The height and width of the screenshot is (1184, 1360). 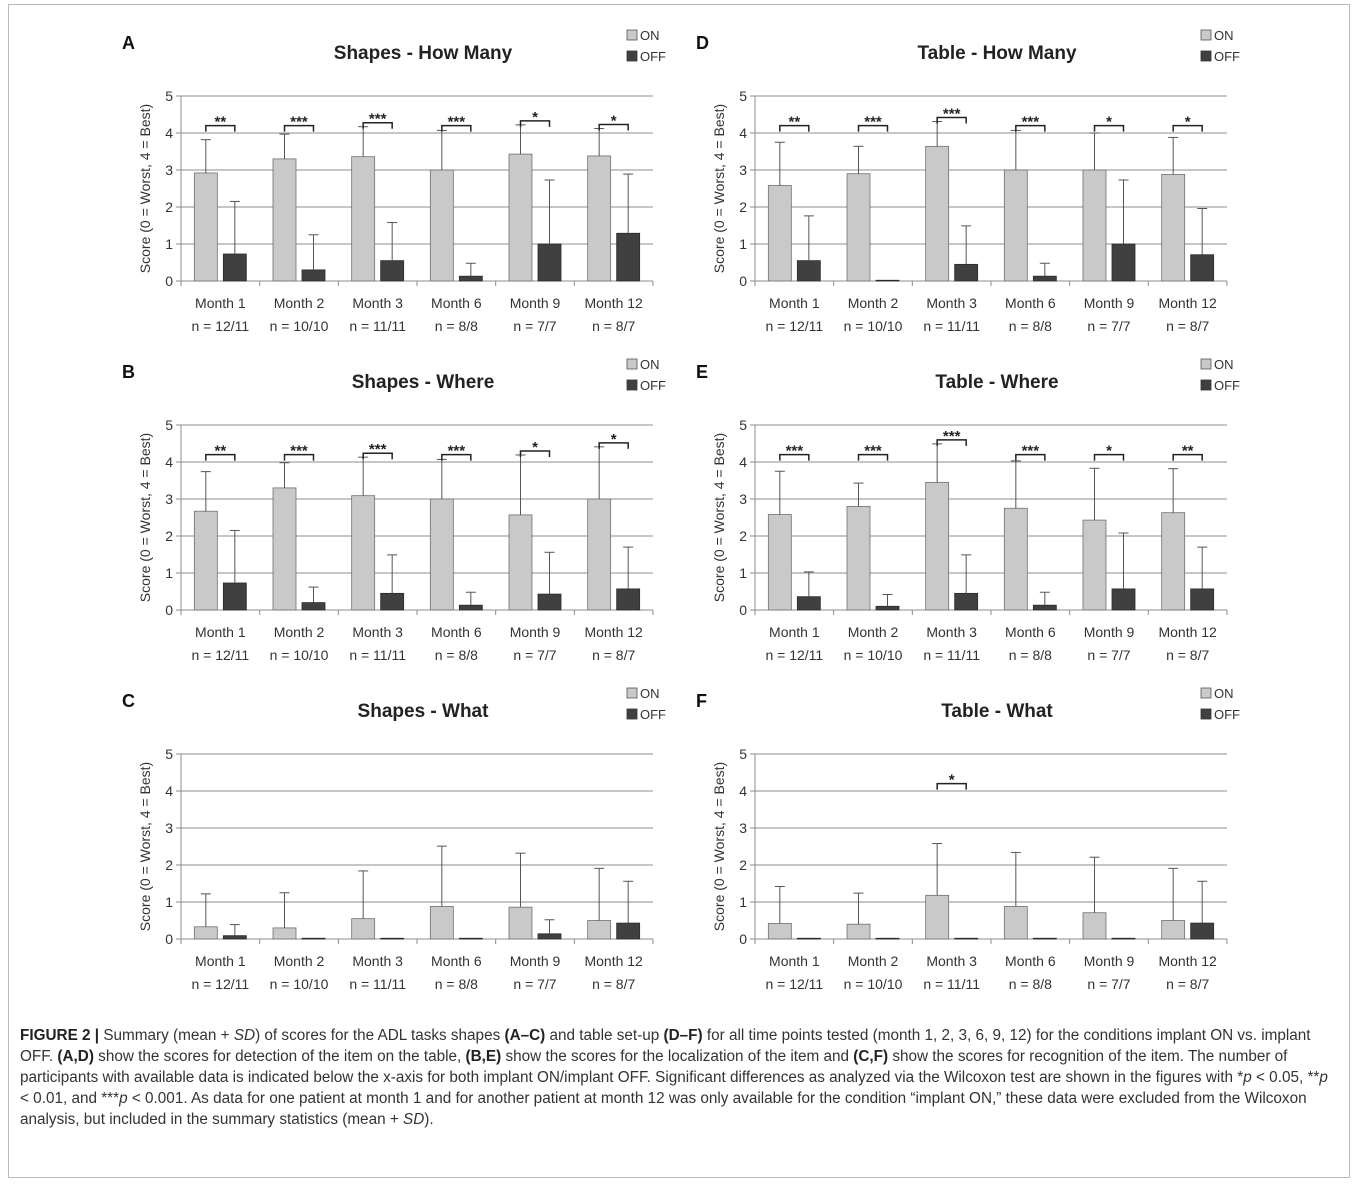 I want to click on panel-f-x-sublabel: n = 8/7, so click(x=1187, y=984).